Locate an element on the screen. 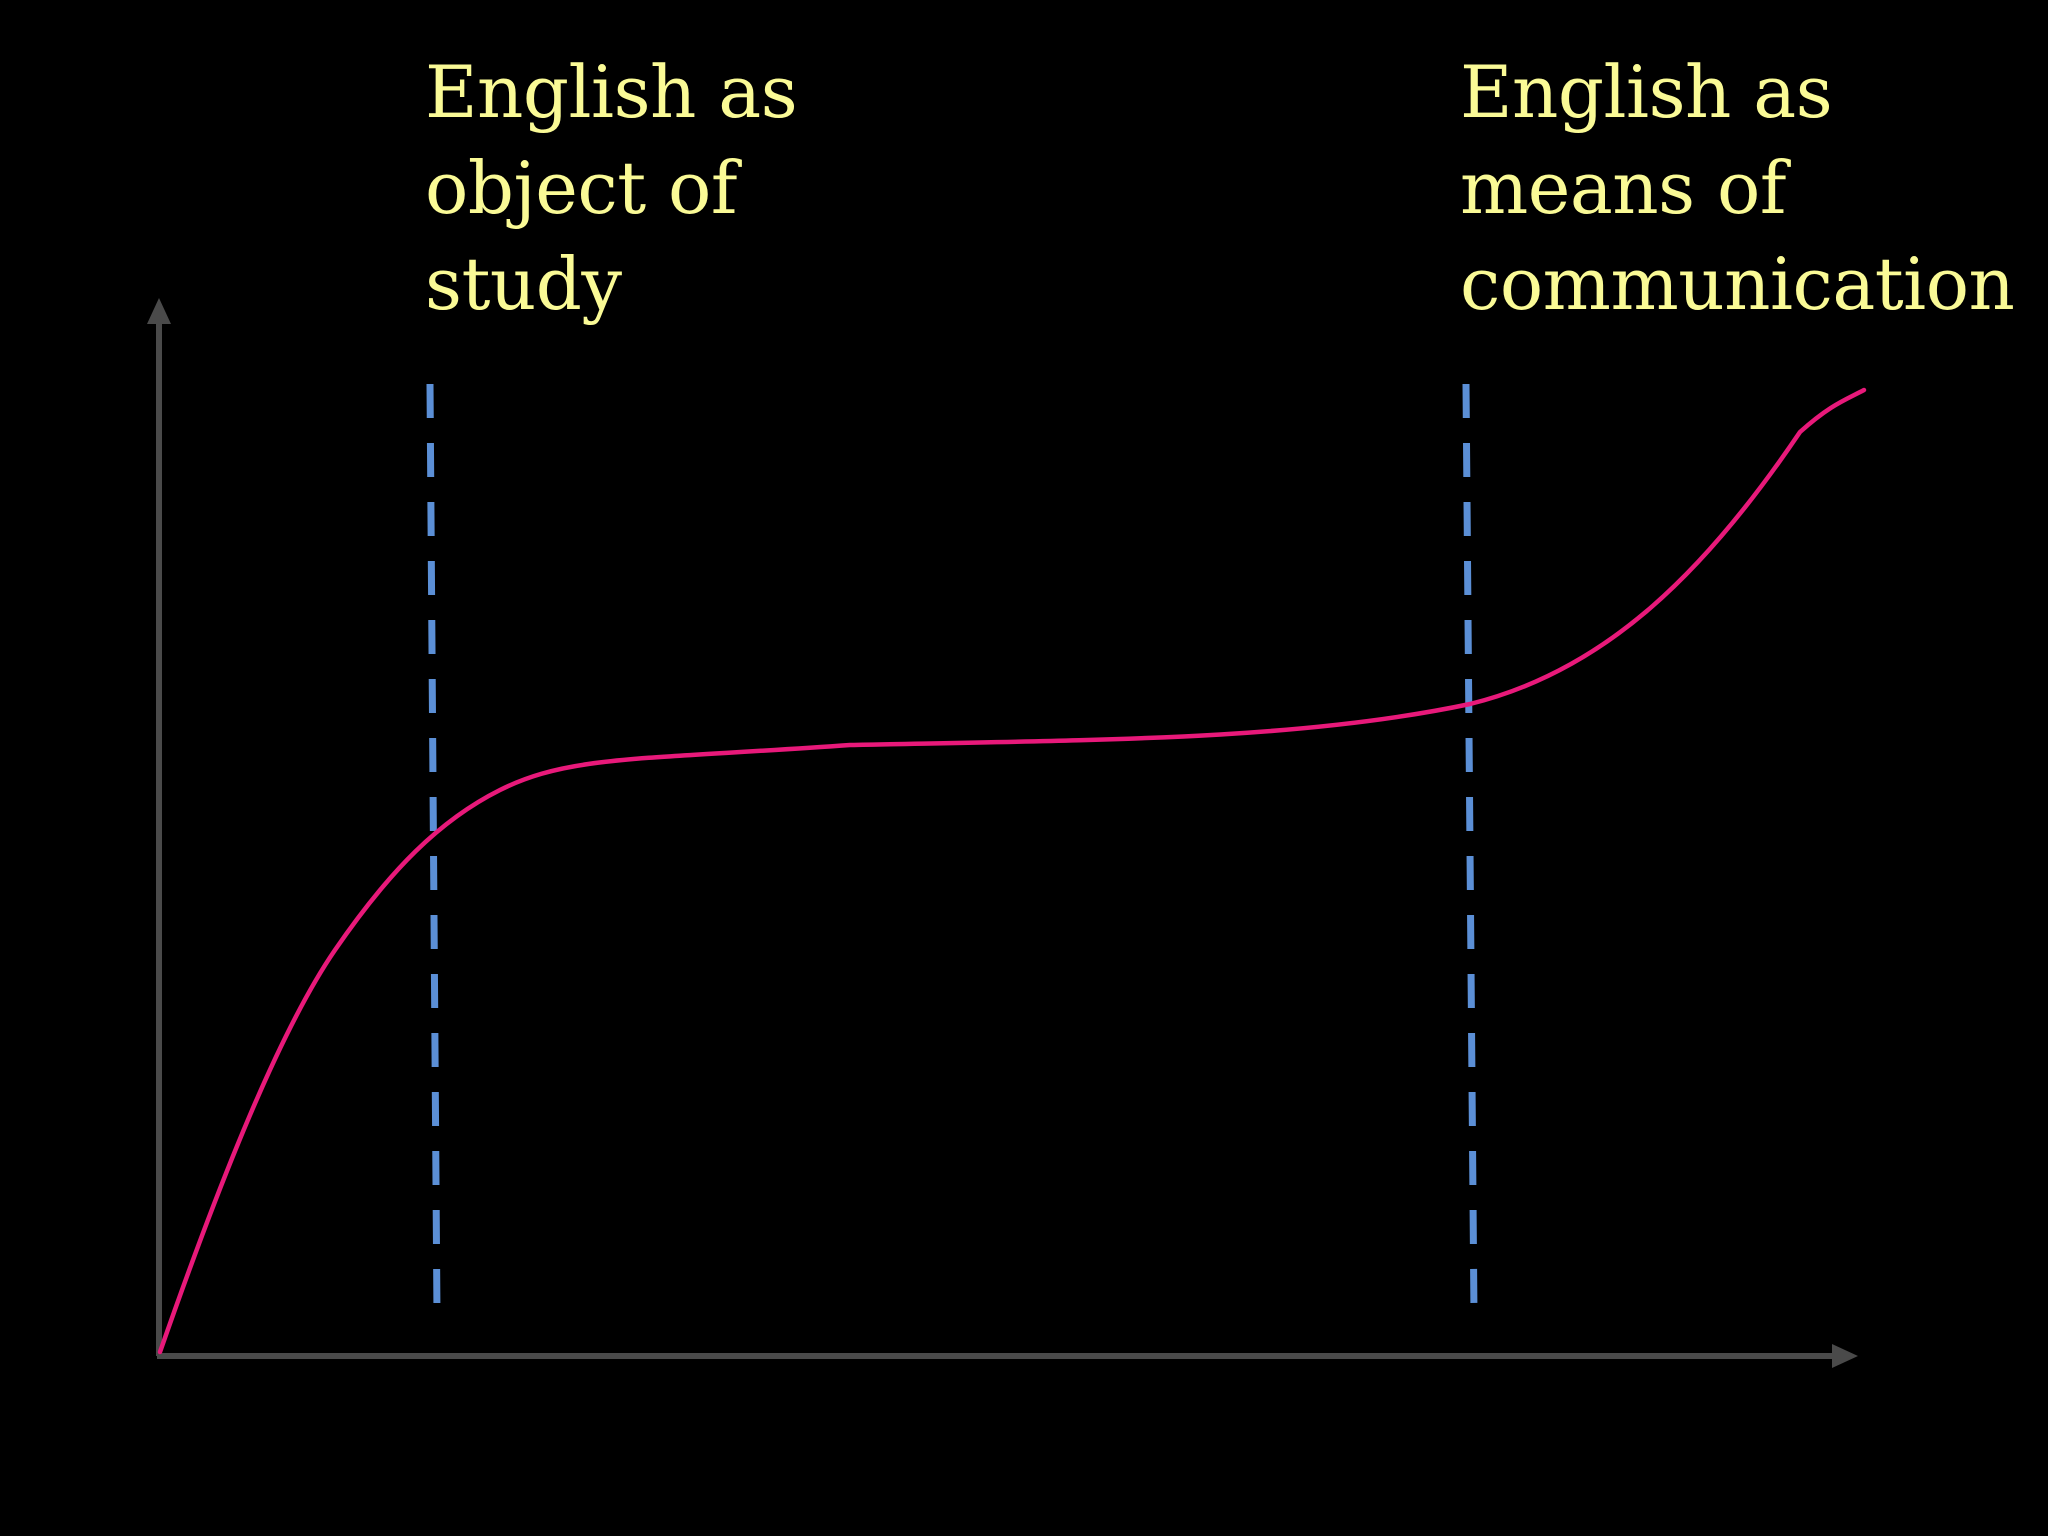  y-axis-arrowhead is located at coordinates (159, 311).